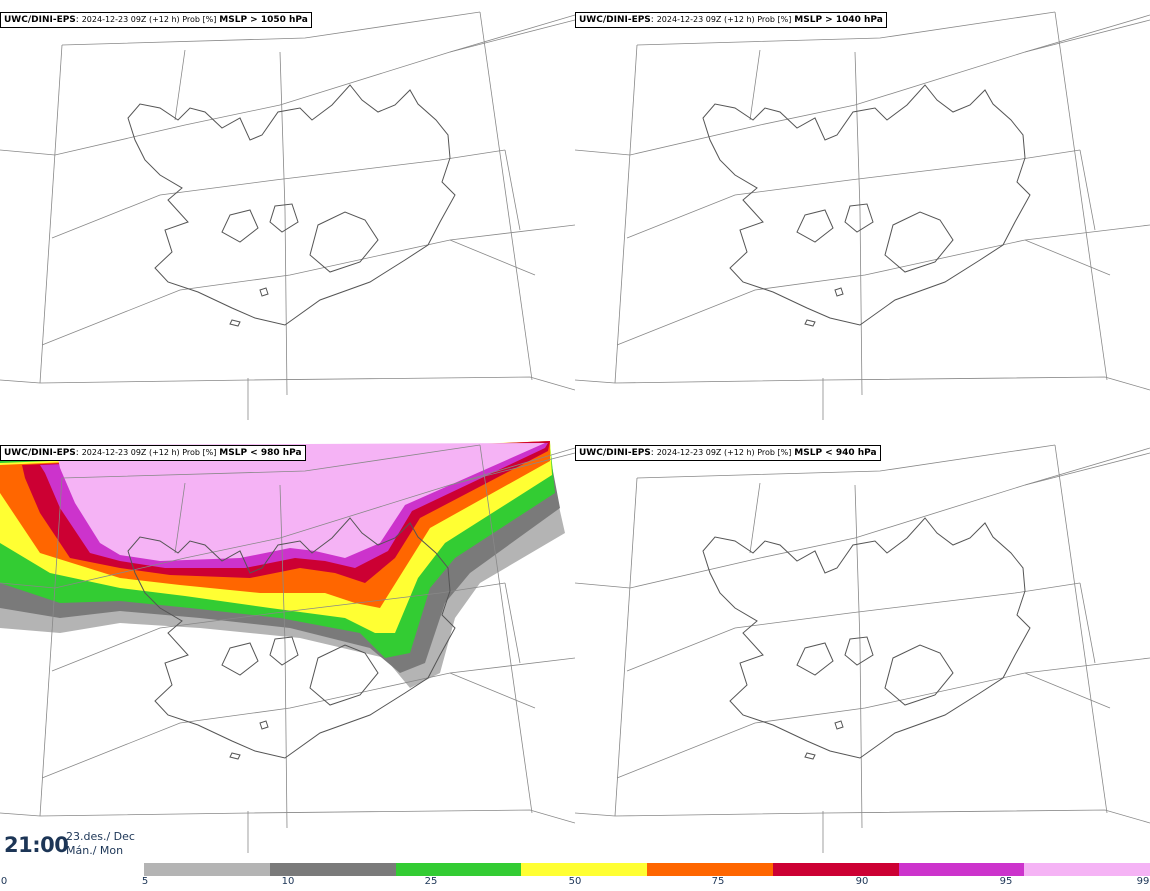 The height and width of the screenshot is (891, 1150). What do you see at coordinates (145, 881) in the screenshot?
I see `colorbar-tick-label: 5` at bounding box center [145, 881].